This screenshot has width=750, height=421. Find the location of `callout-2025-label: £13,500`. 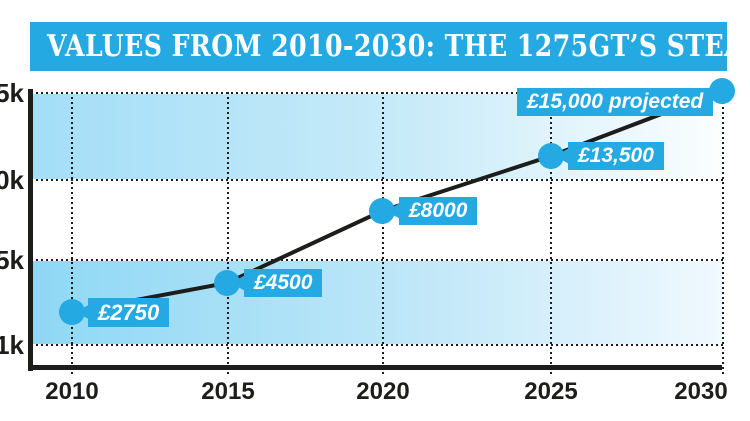

callout-2025-label: £13,500 is located at coordinates (616, 155).